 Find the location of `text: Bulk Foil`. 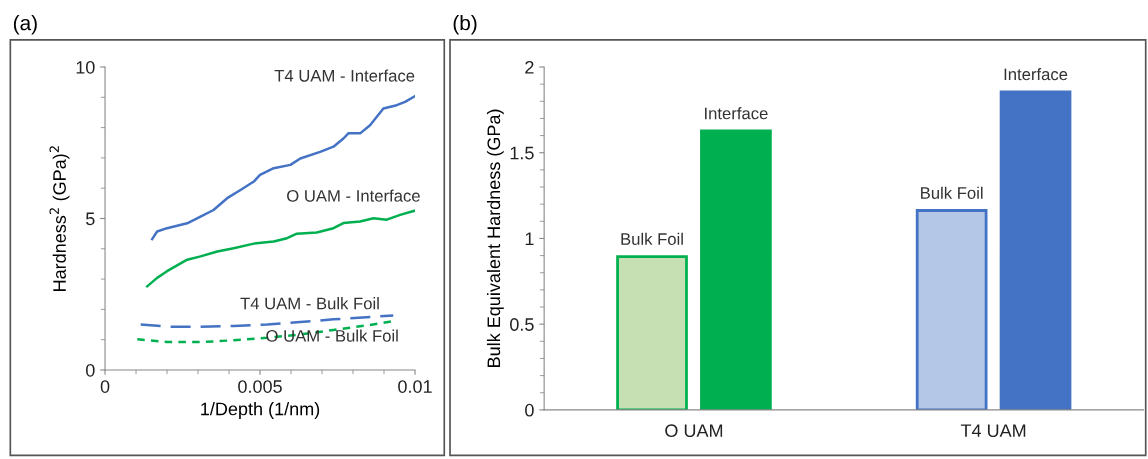

text: Bulk Foil is located at coordinates (952, 192).